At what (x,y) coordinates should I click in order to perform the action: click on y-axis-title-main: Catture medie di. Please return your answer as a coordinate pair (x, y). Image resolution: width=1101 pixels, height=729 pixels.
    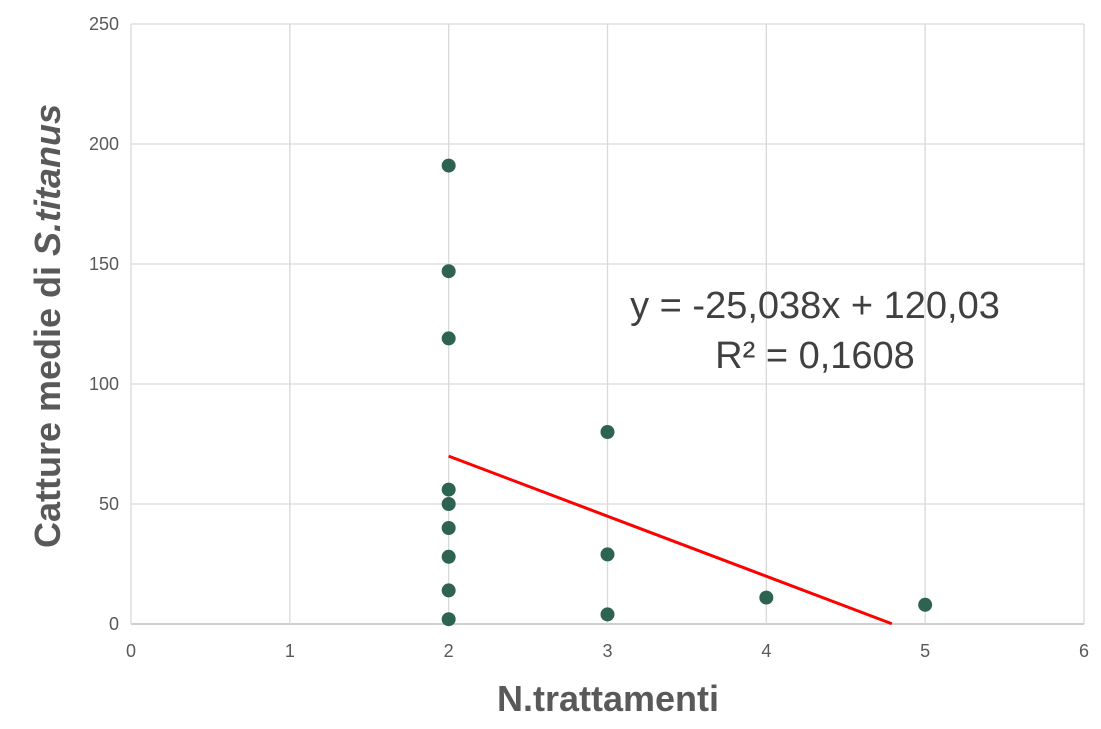
    Looking at the image, I should click on (47, 402).